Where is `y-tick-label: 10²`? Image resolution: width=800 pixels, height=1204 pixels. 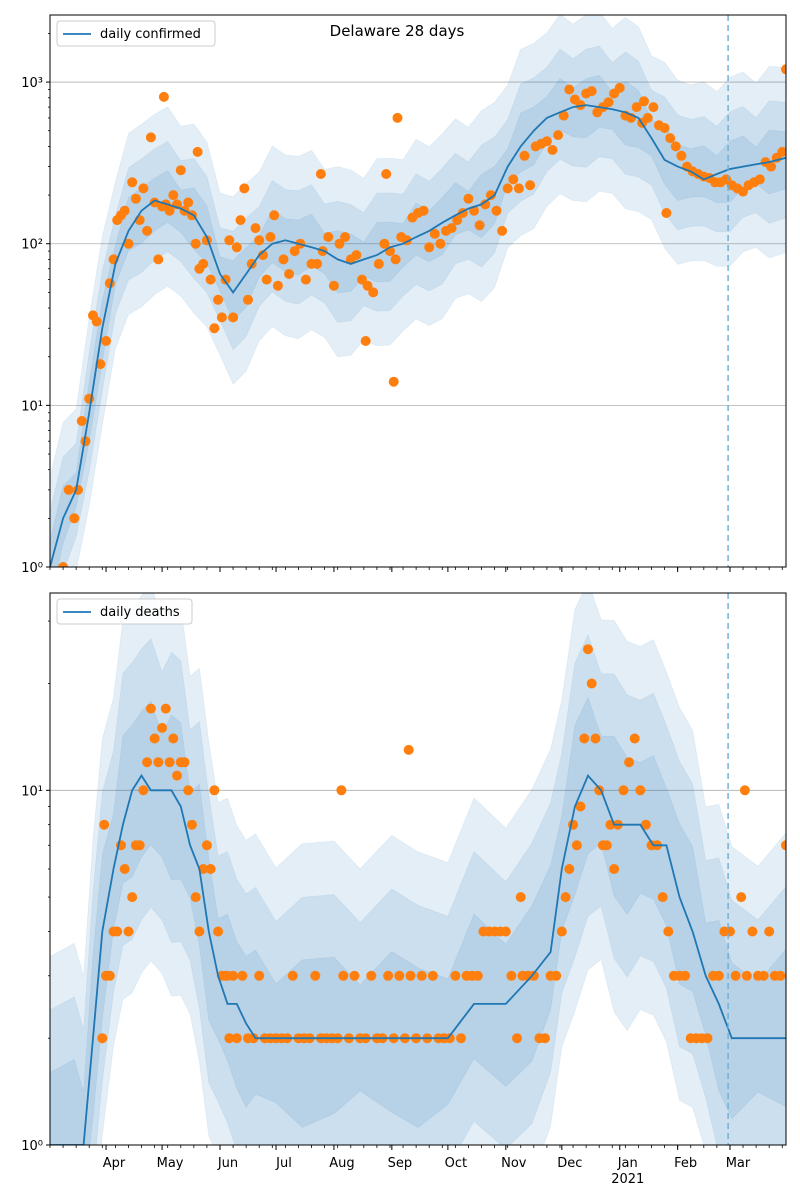 y-tick-label: 10² is located at coordinates (32, 245).